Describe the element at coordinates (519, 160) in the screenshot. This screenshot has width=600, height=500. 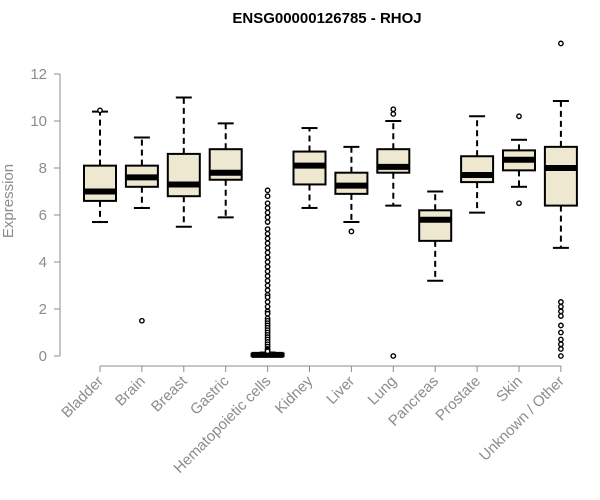
I see `box-skin` at that location.